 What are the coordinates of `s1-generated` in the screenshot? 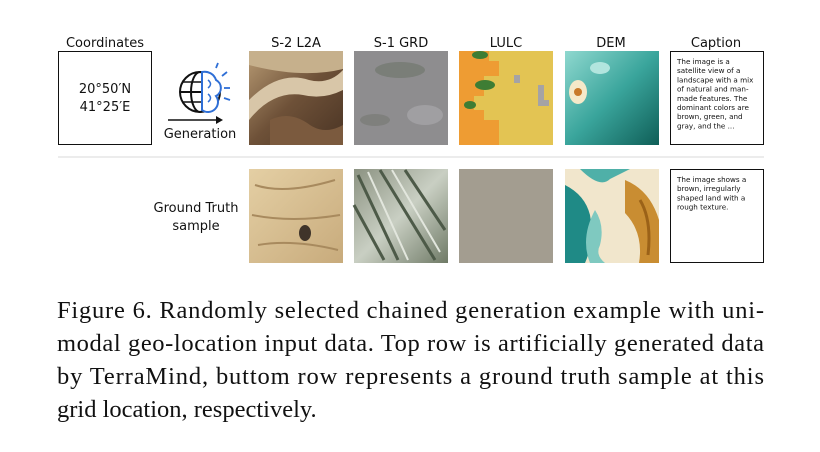 It's located at (401, 98).